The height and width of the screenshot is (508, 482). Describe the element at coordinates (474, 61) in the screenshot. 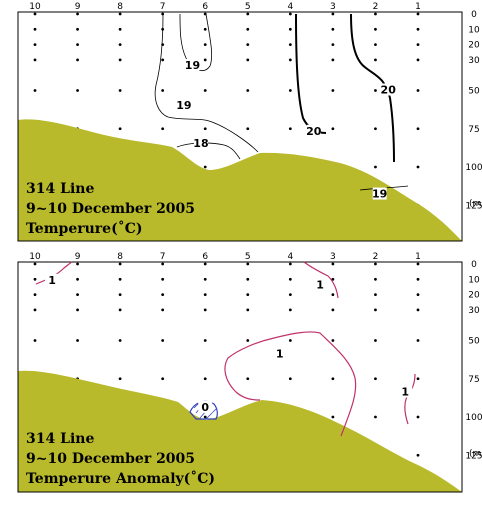

I see `depth-label-30: 30` at that location.